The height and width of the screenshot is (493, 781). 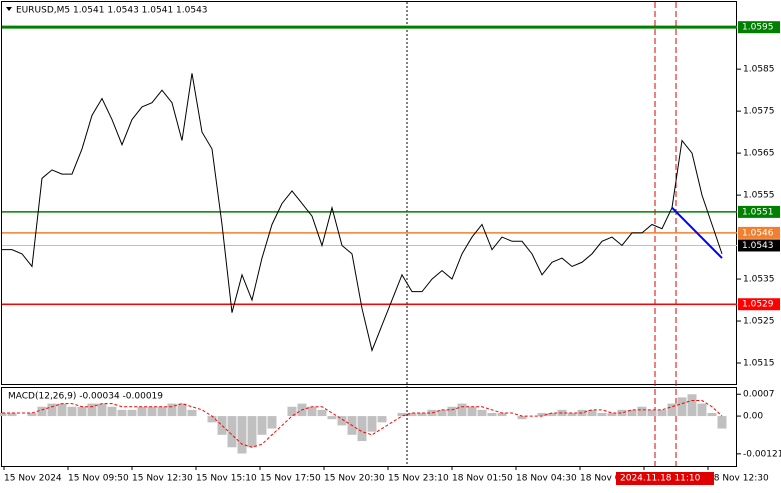 I want to click on x-tick-label: 18 Nov 07:10, so click(x=610, y=479).